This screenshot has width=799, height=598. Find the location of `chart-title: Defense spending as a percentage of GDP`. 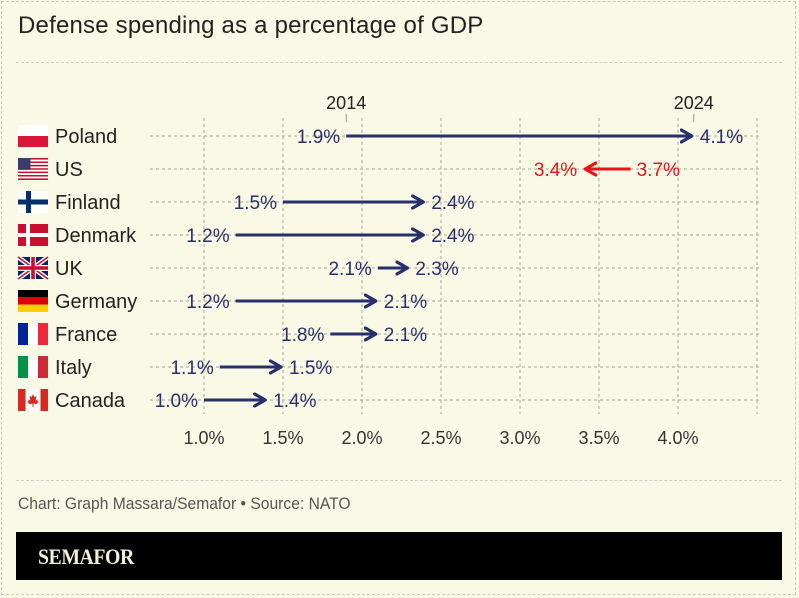

chart-title: Defense spending as a percentage of GDP is located at coordinates (251, 25).